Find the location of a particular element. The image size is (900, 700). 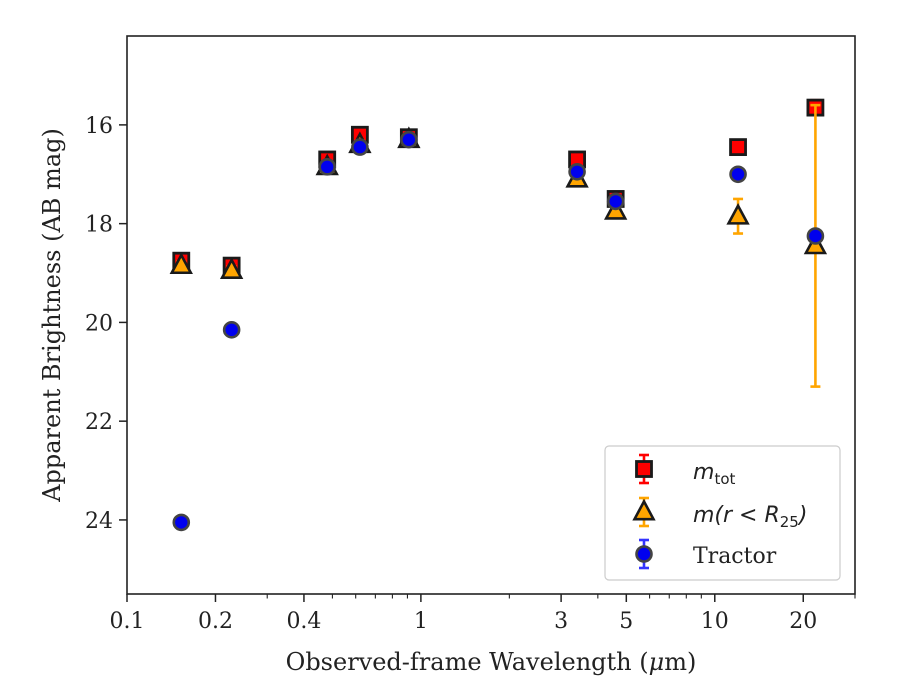

legend-marker-tractor is located at coordinates (644, 554).